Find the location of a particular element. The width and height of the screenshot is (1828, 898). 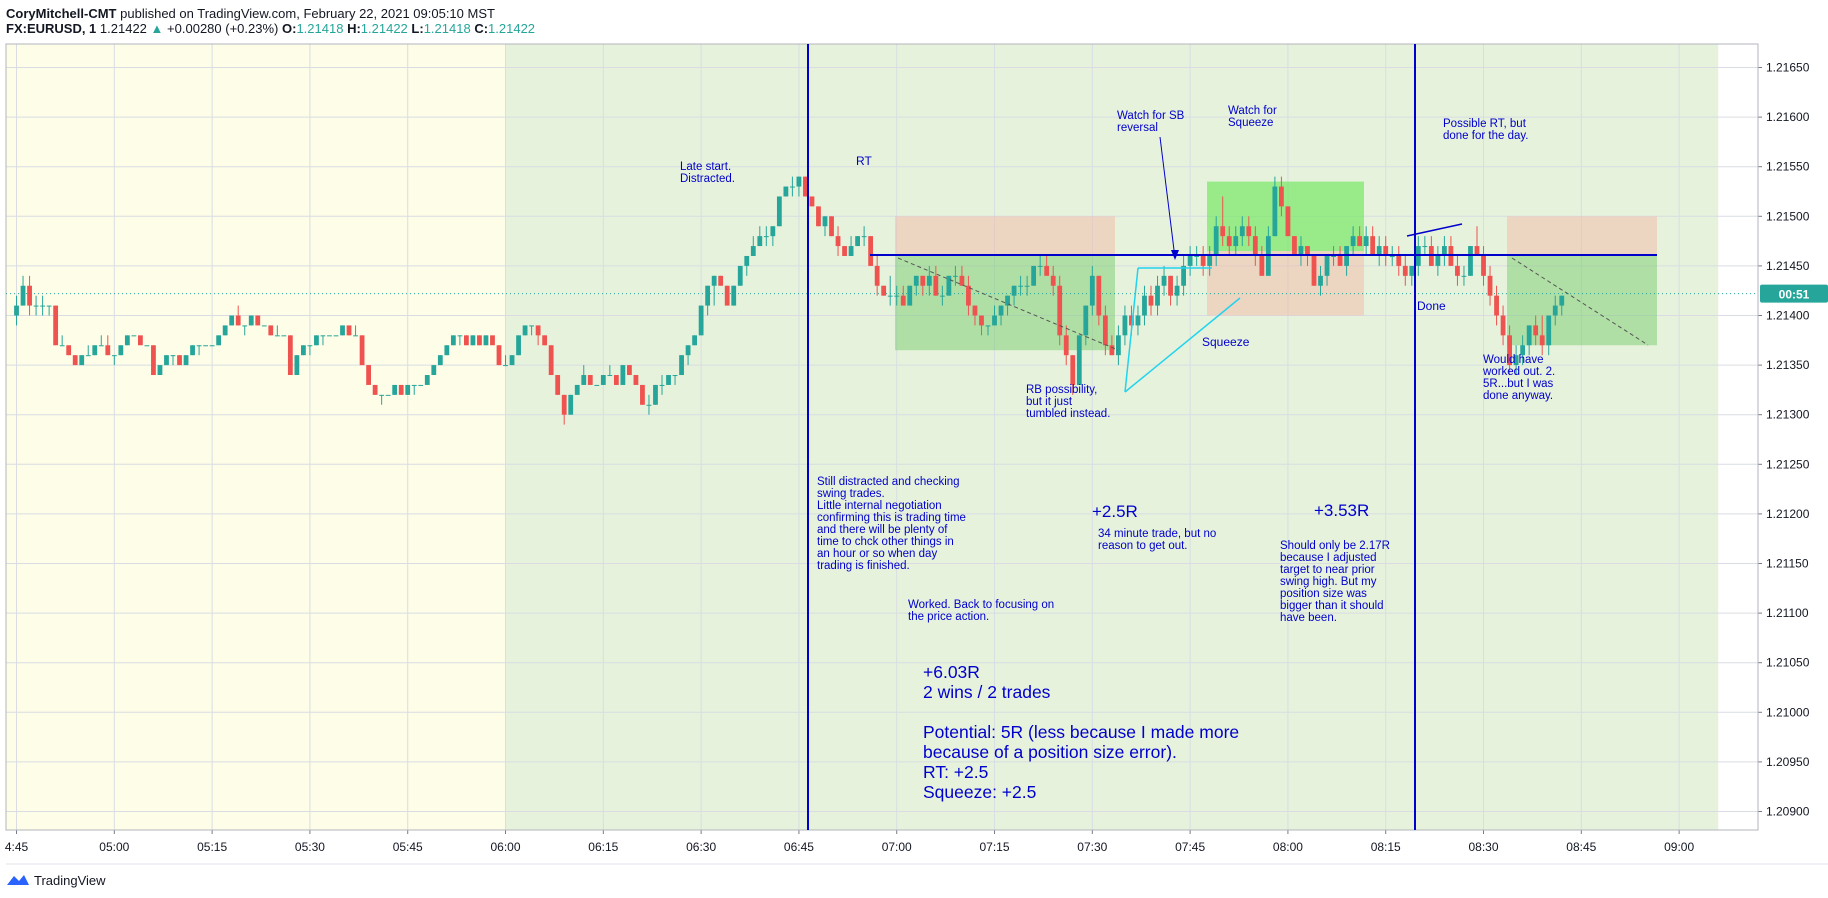

y-tick-label: 1.21300 is located at coordinates (1788, 415).